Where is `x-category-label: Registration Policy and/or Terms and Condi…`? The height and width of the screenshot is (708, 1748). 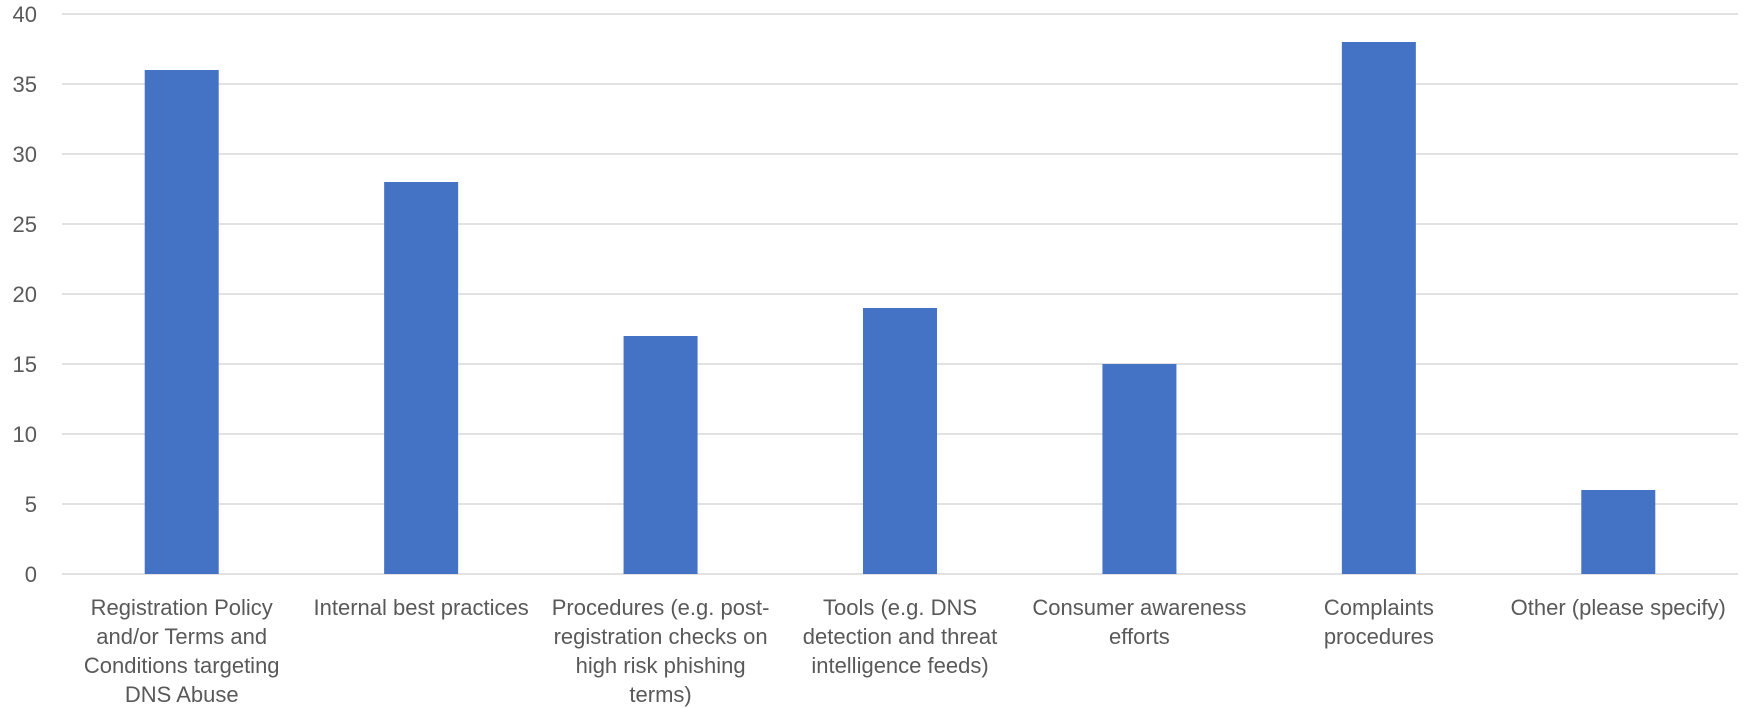 x-category-label: Registration Policy and/or Terms and Condi… is located at coordinates (182, 651).